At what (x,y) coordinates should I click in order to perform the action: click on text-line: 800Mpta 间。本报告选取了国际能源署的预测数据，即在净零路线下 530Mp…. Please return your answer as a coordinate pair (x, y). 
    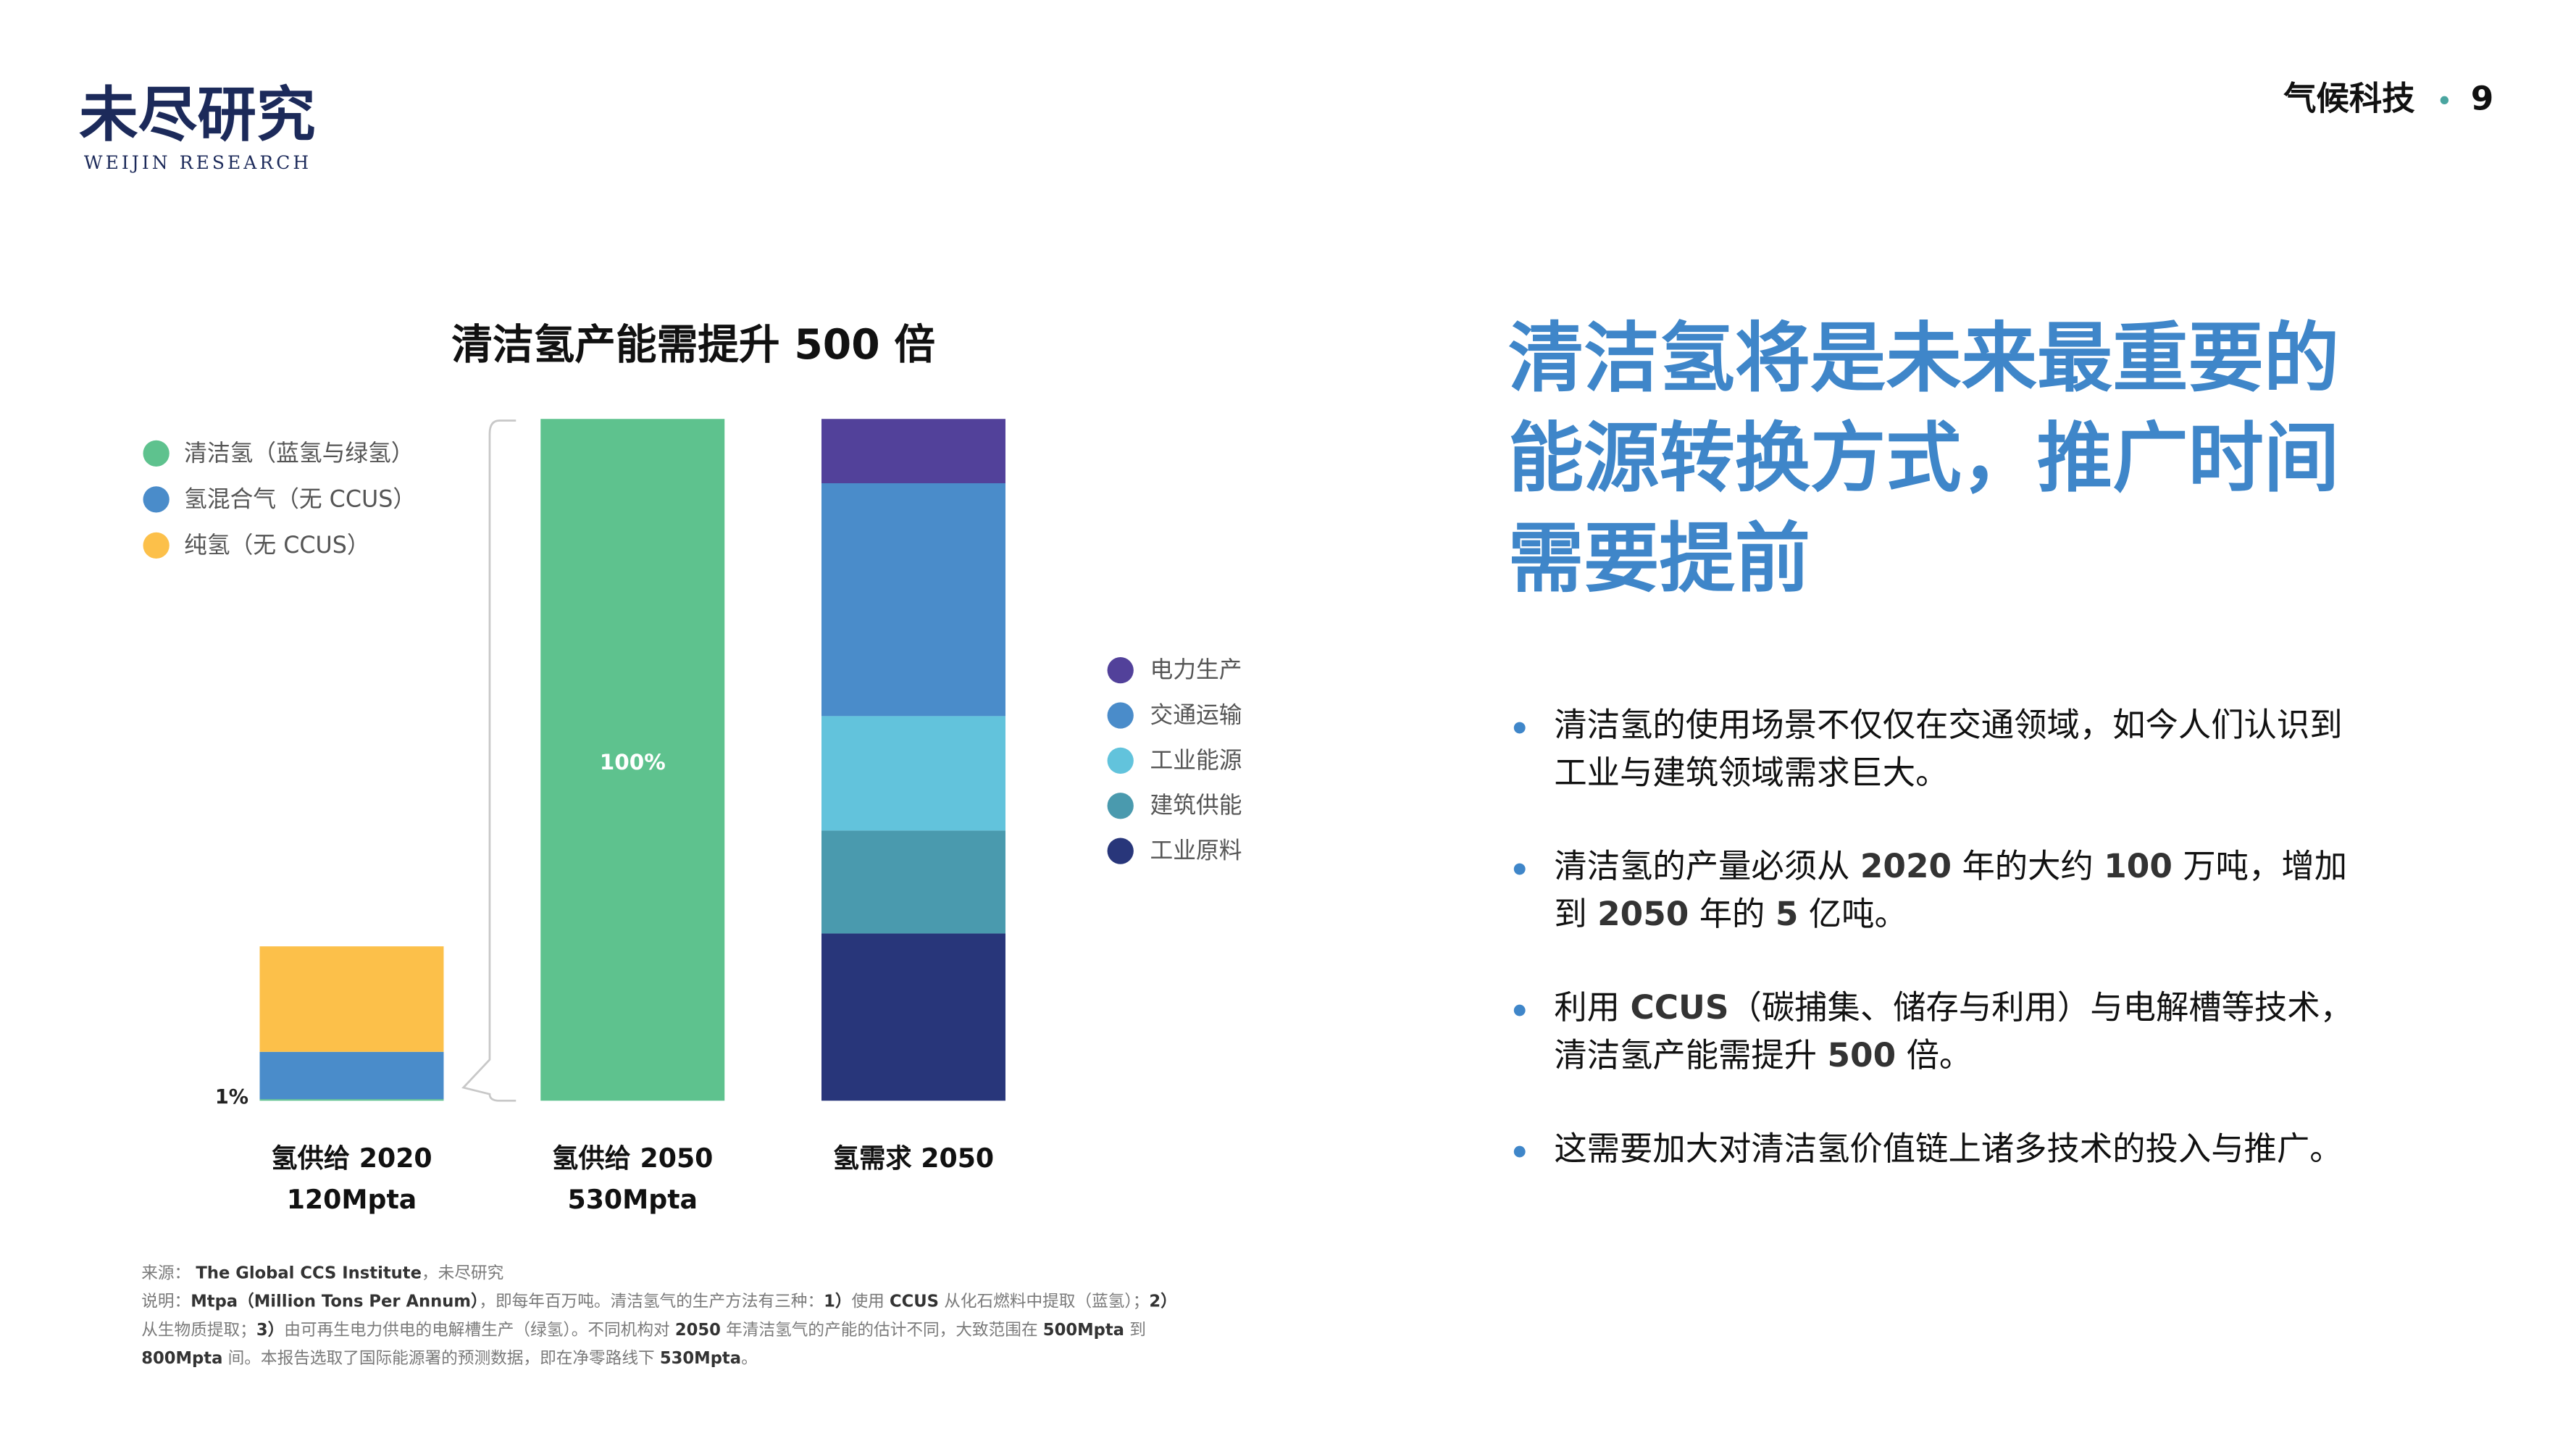
    Looking at the image, I should click on (449, 1359).